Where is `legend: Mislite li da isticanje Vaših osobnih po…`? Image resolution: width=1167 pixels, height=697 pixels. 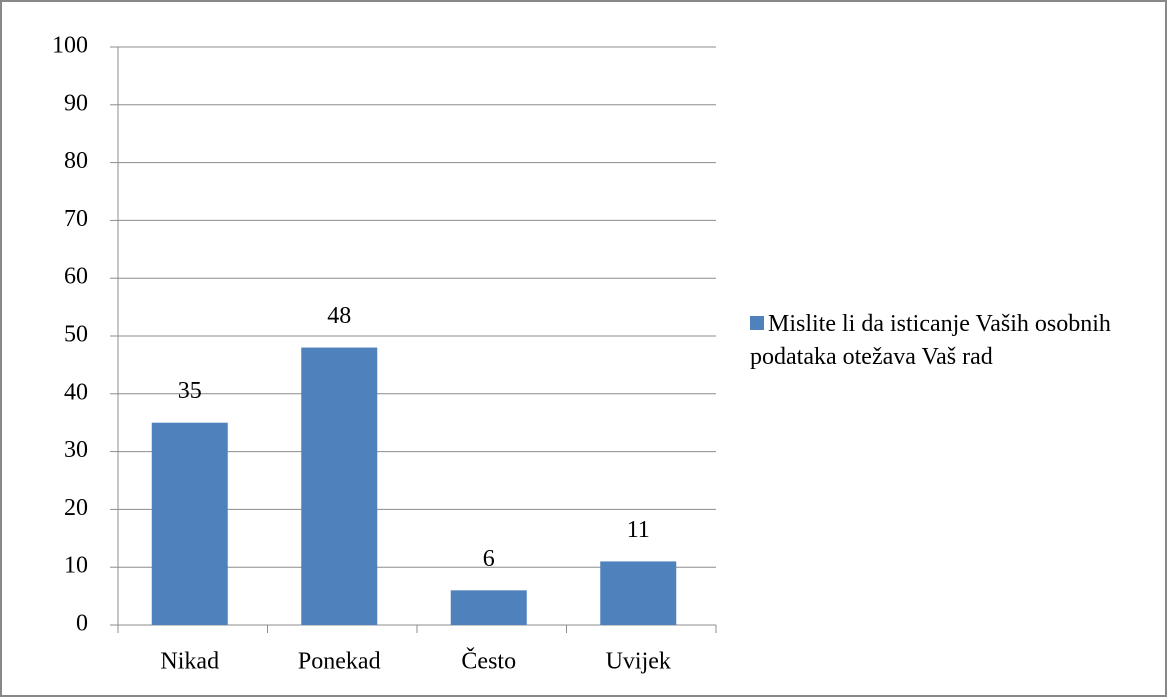 legend: Mislite li da isticanje Vaših osobnih po… is located at coordinates (940, 341).